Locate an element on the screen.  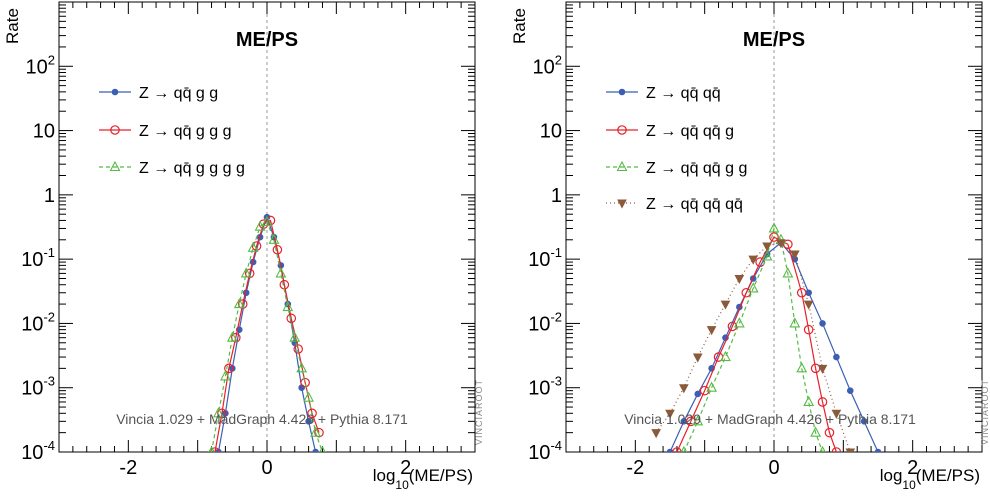
legend-entry-2: Z → qq̄ g g g is located at coordinates (165, 131).